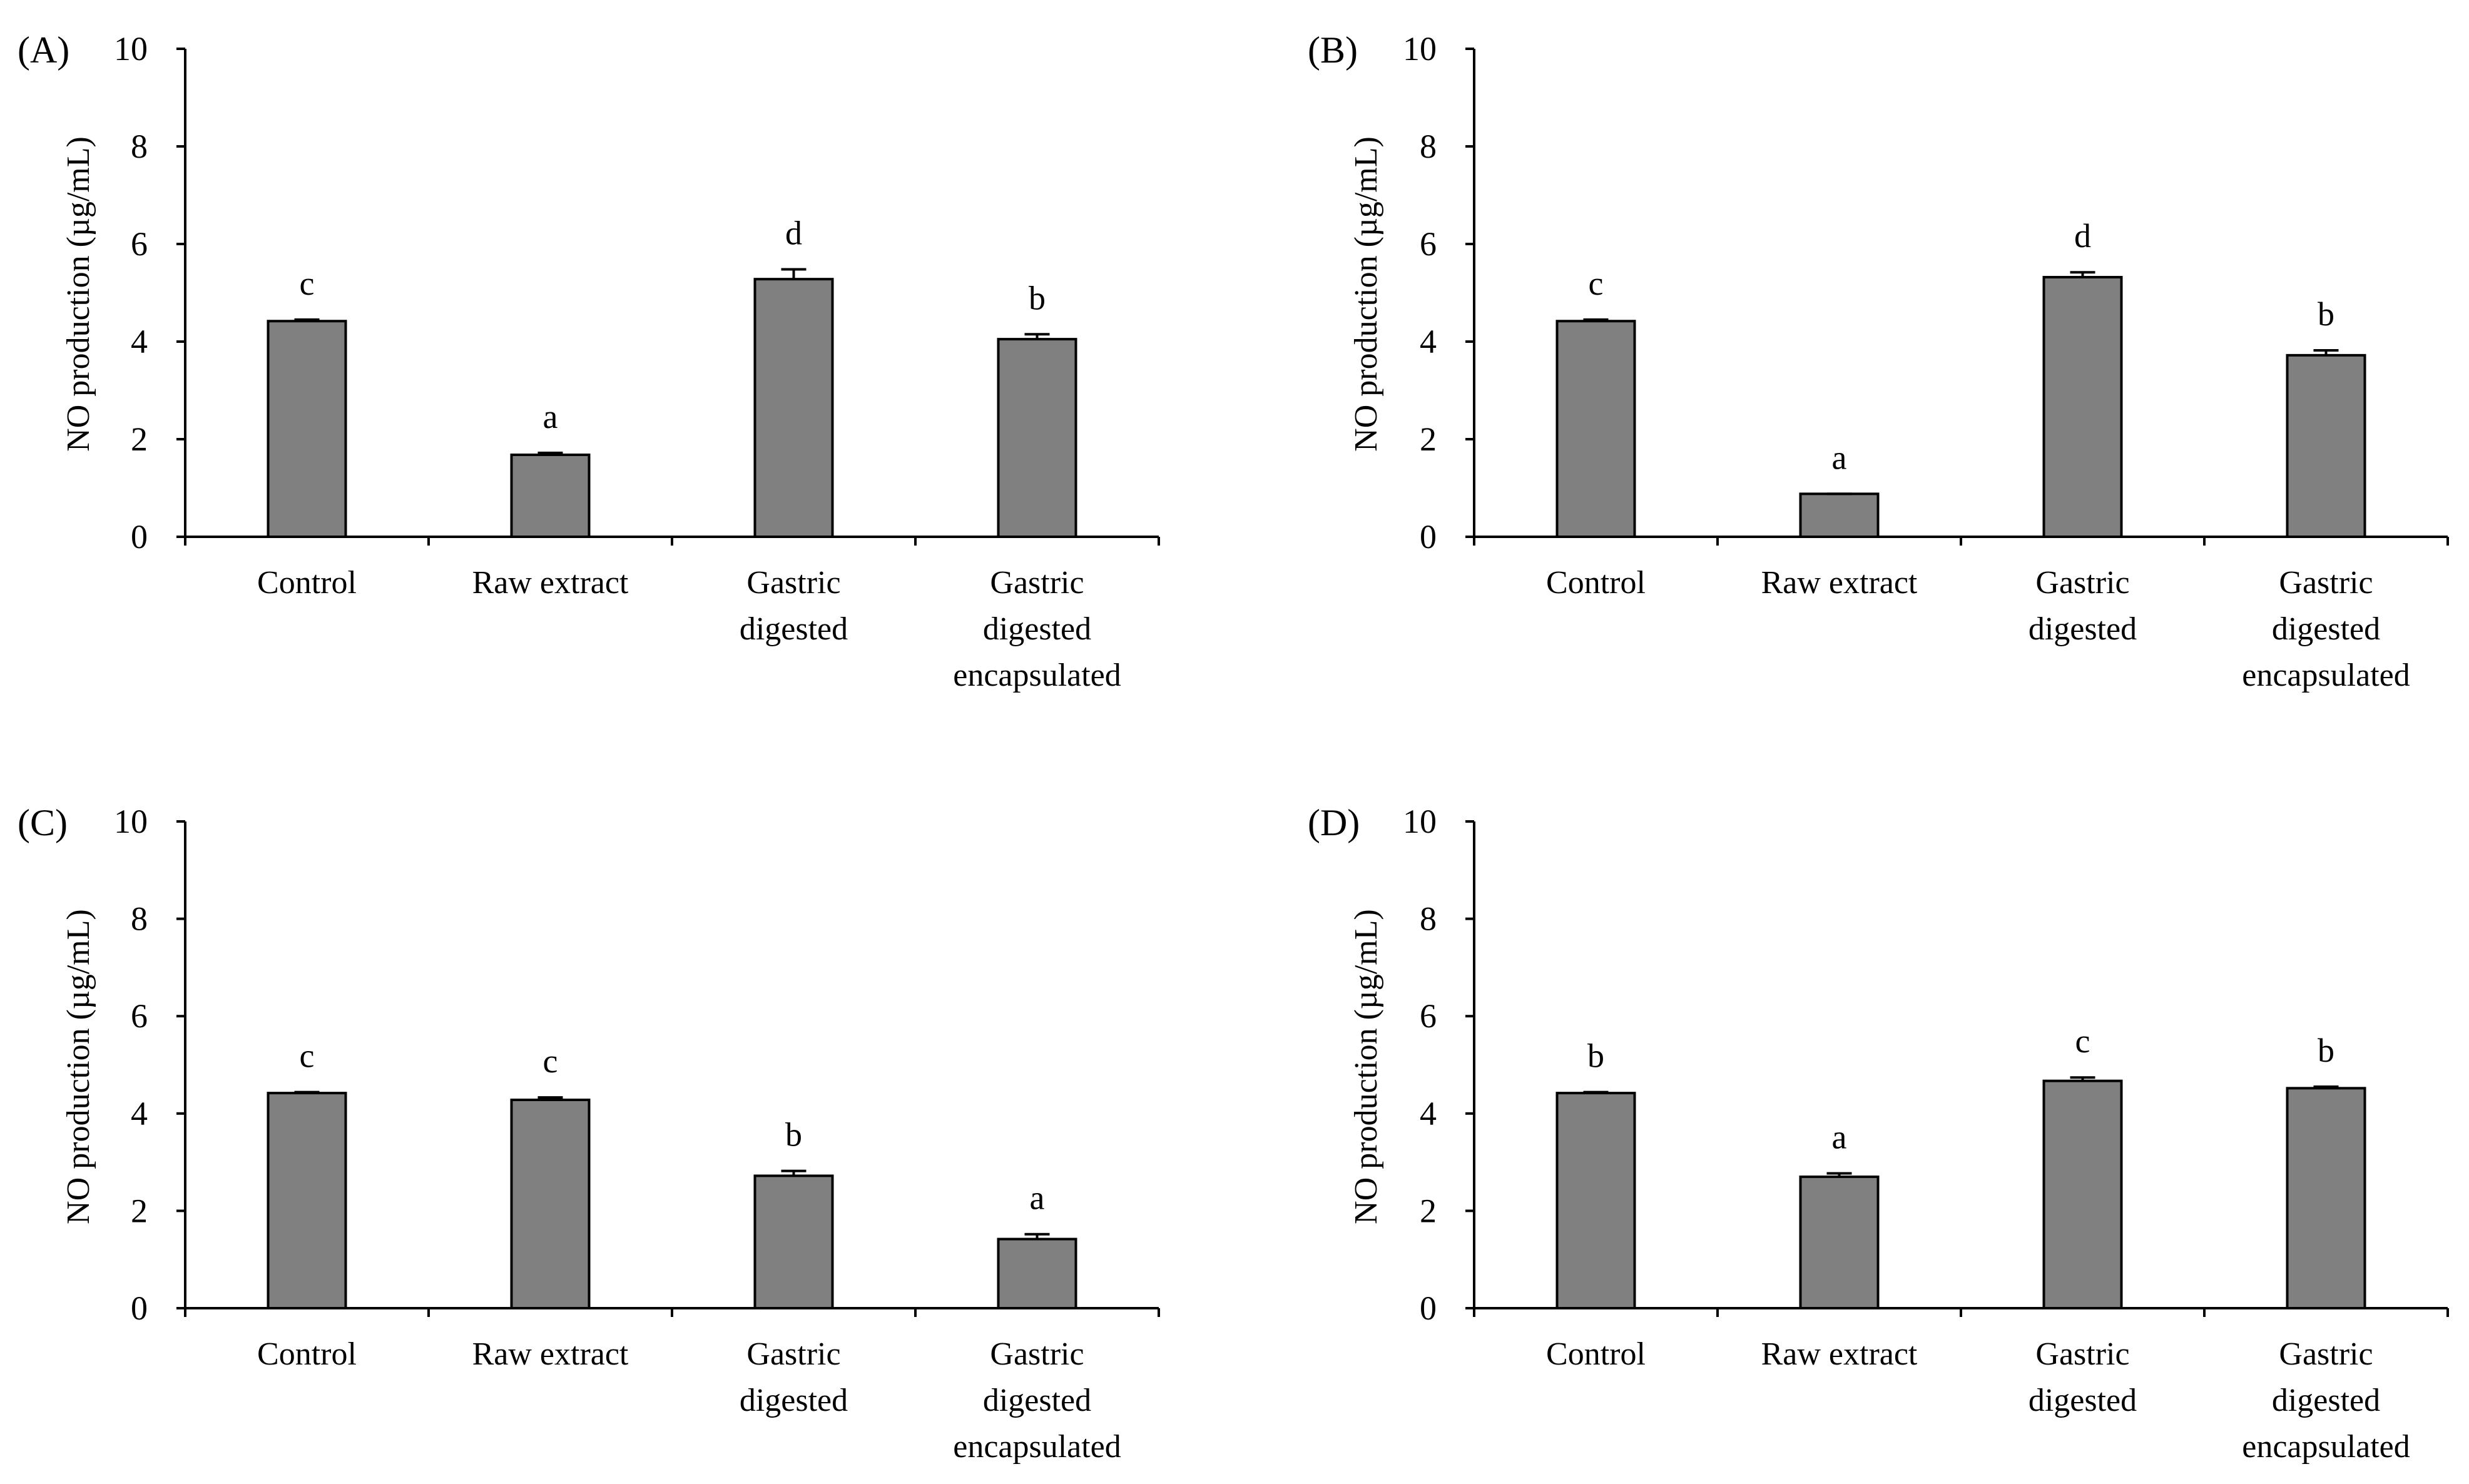 The height and width of the screenshot is (1484, 2469). I want to click on panel-d-significance-label: c, so click(2082, 1041).